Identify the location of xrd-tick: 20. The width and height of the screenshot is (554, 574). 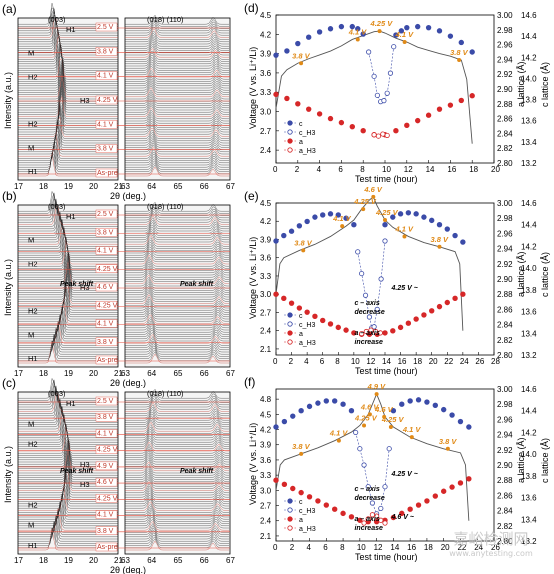
(93, 186).